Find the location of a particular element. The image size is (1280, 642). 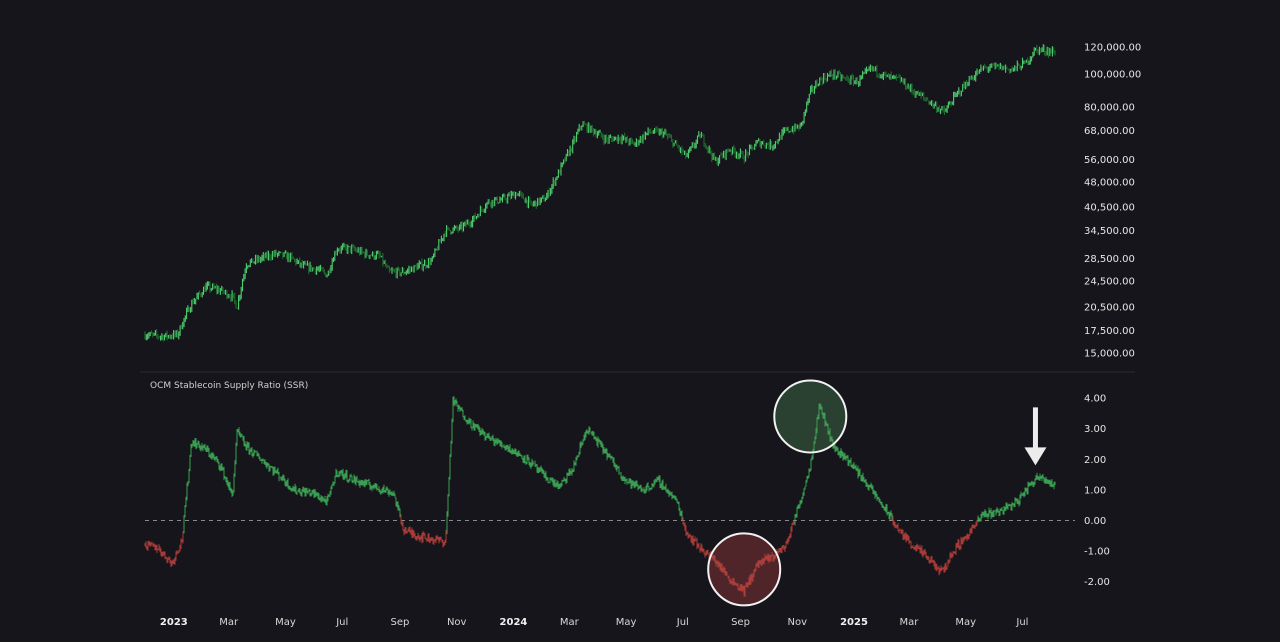

ssr-panel-title: OCM Stablecoin Supply Ratio (SSR) is located at coordinates (229, 386).